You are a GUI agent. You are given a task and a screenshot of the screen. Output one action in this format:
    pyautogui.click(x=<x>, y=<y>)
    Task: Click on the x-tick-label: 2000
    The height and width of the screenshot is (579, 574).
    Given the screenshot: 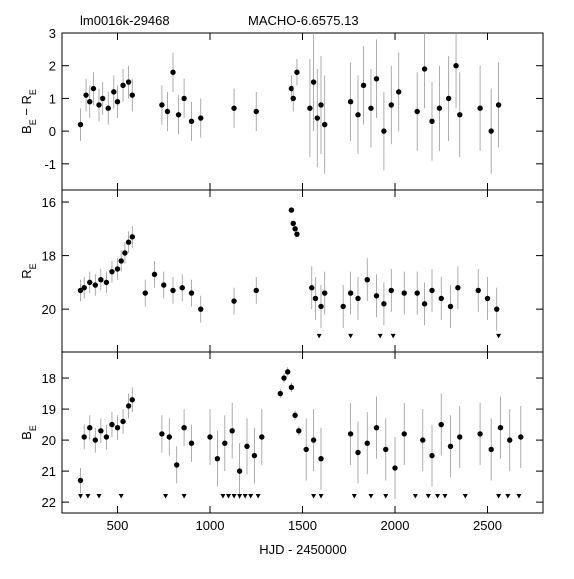 What is the action you would take?
    pyautogui.click(x=395, y=525)
    